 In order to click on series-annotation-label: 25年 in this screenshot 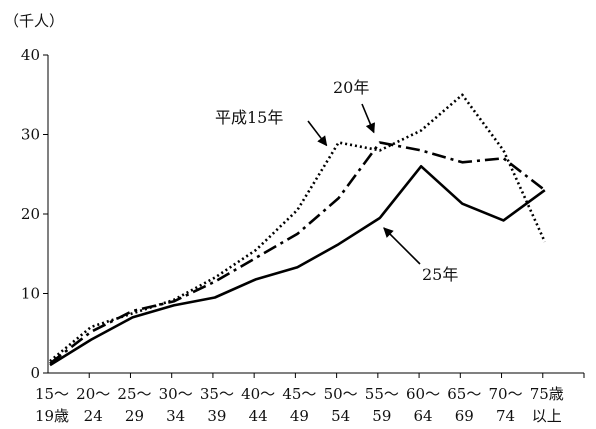, I will do `click(440, 274)`.